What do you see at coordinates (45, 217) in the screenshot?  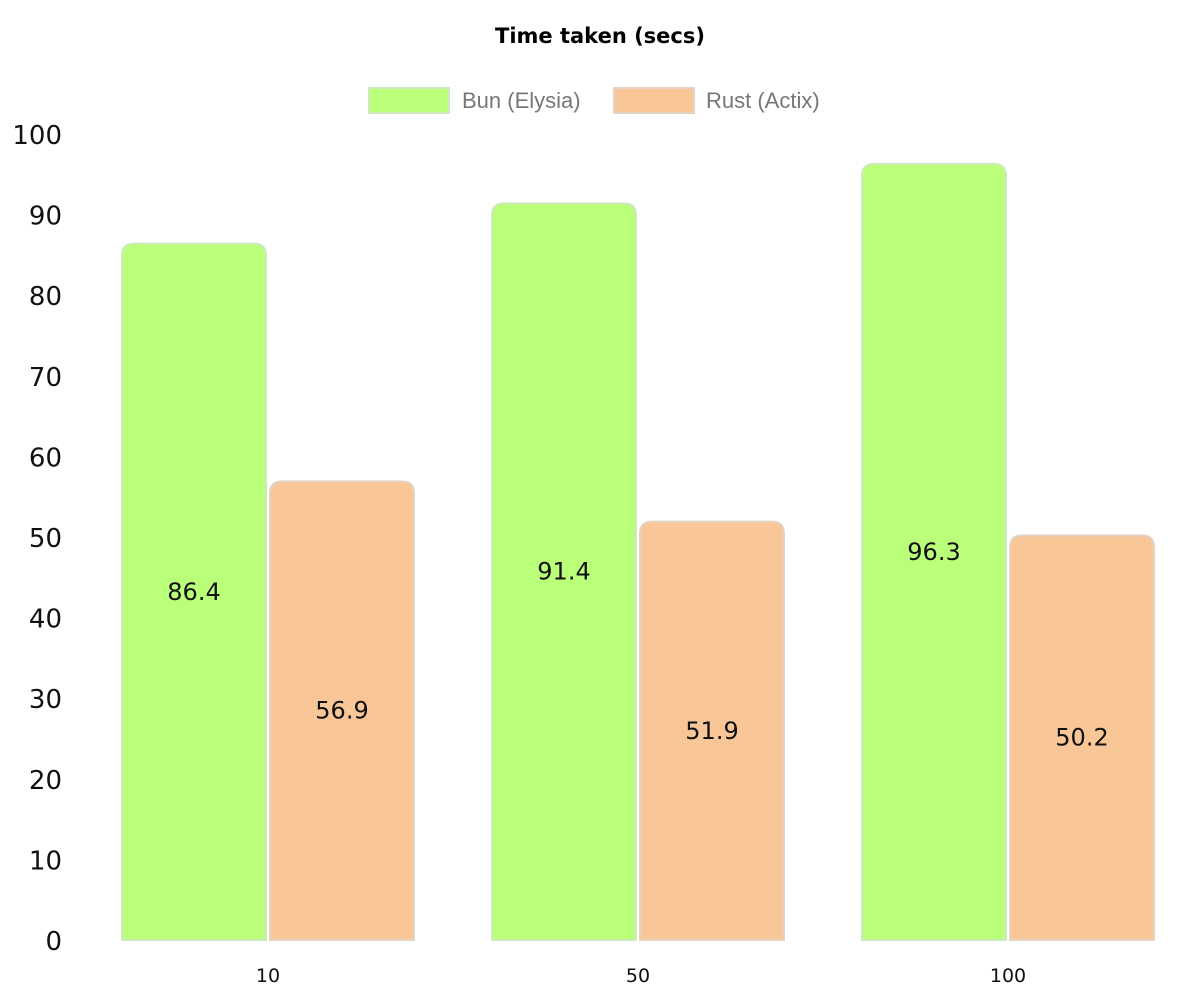 I see `y-tick-label-90: 90` at bounding box center [45, 217].